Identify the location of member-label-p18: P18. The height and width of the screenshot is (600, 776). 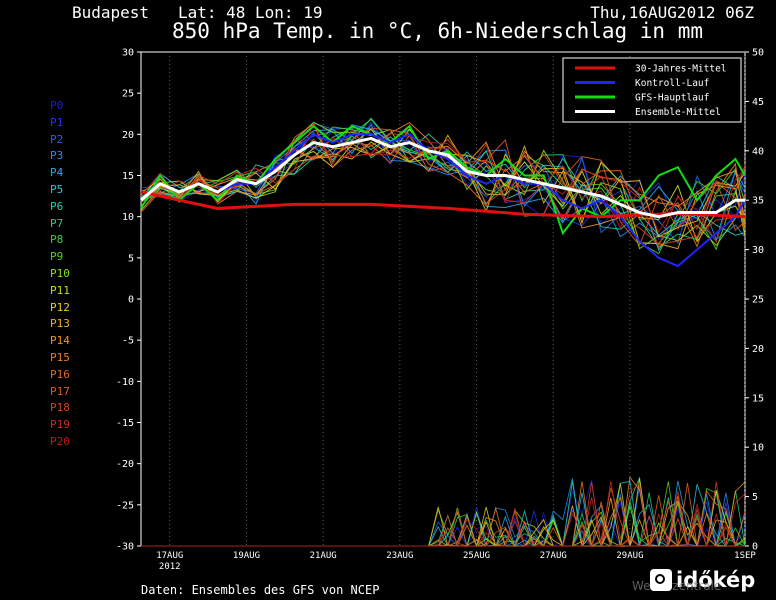
(60, 408).